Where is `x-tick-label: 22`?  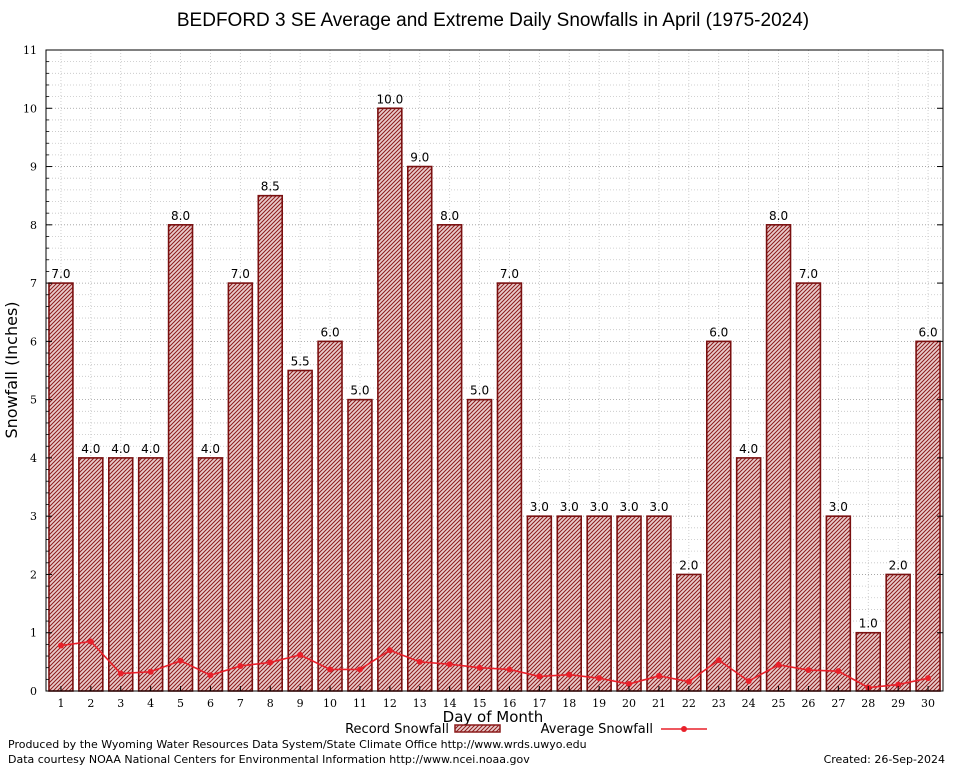 x-tick-label: 22 is located at coordinates (689, 703).